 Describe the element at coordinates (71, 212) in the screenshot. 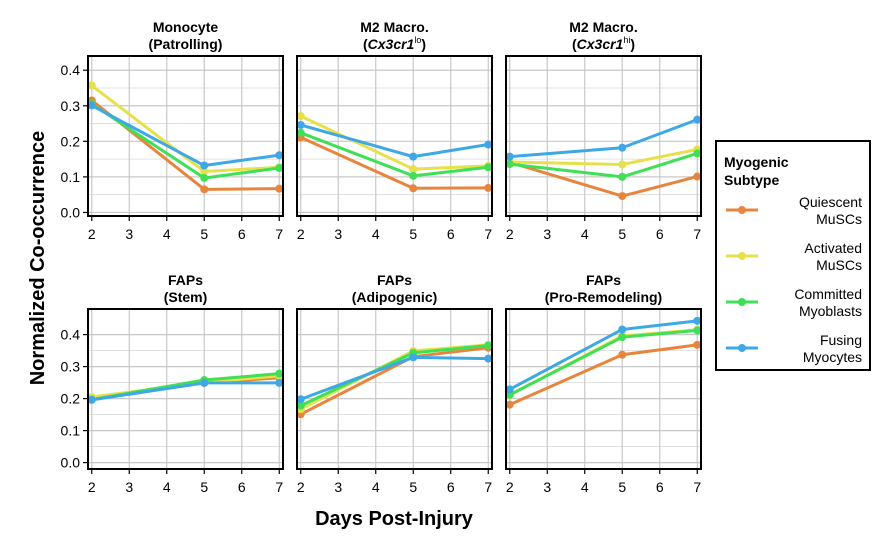

I see `y-tick-label: 0.0` at that location.